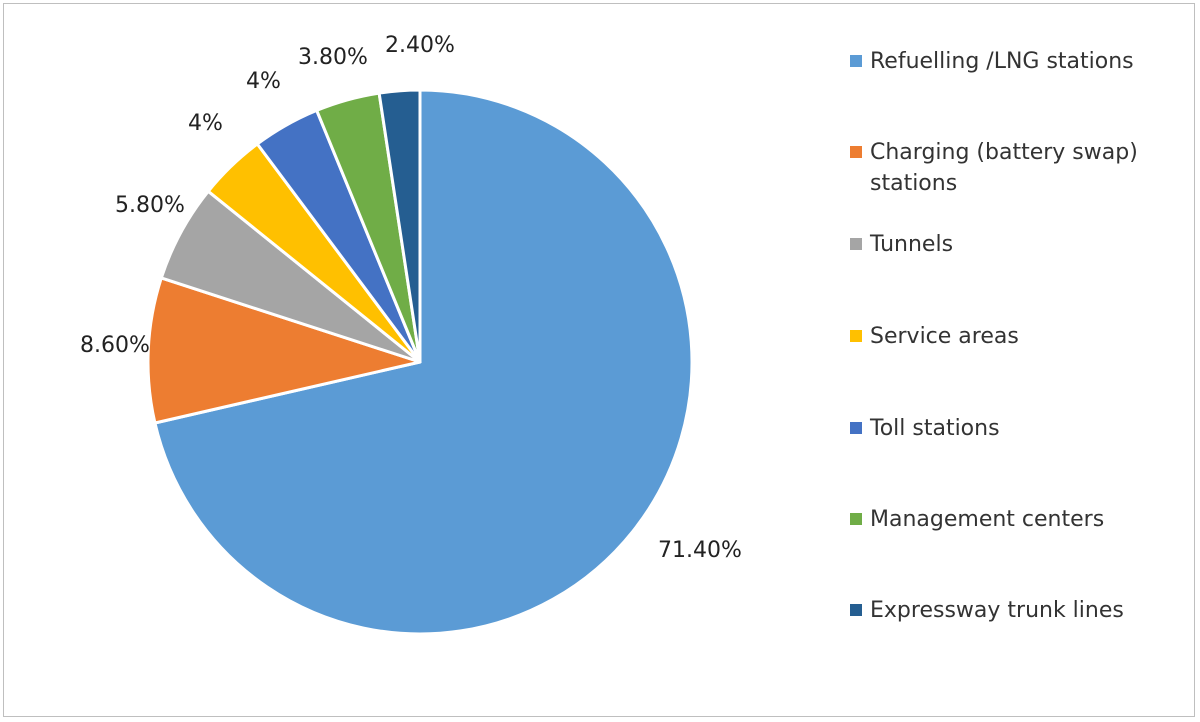  I want to click on data-label-6: 3.80%, so click(333, 57).